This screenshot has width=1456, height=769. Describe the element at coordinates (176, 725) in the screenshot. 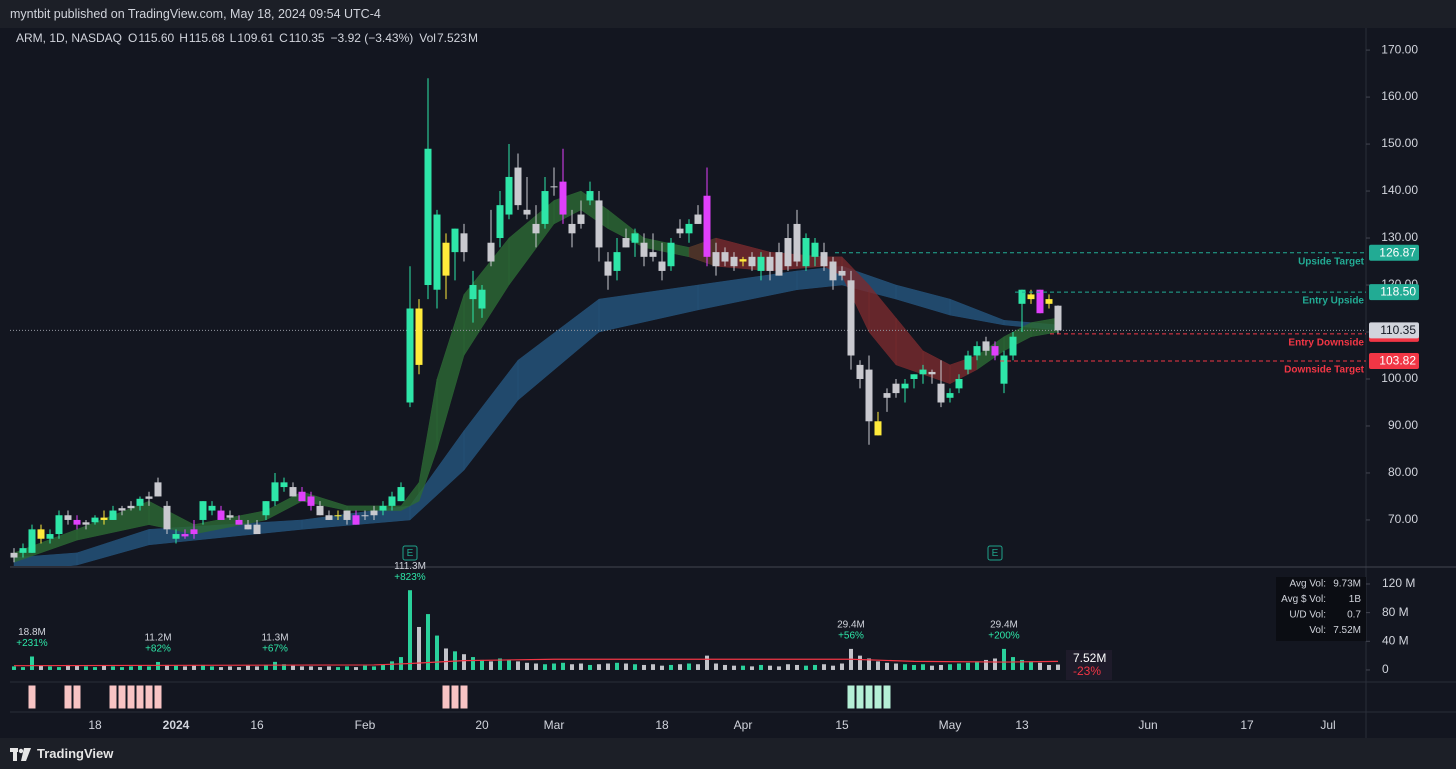

I see `x-tick-label: 2024` at that location.